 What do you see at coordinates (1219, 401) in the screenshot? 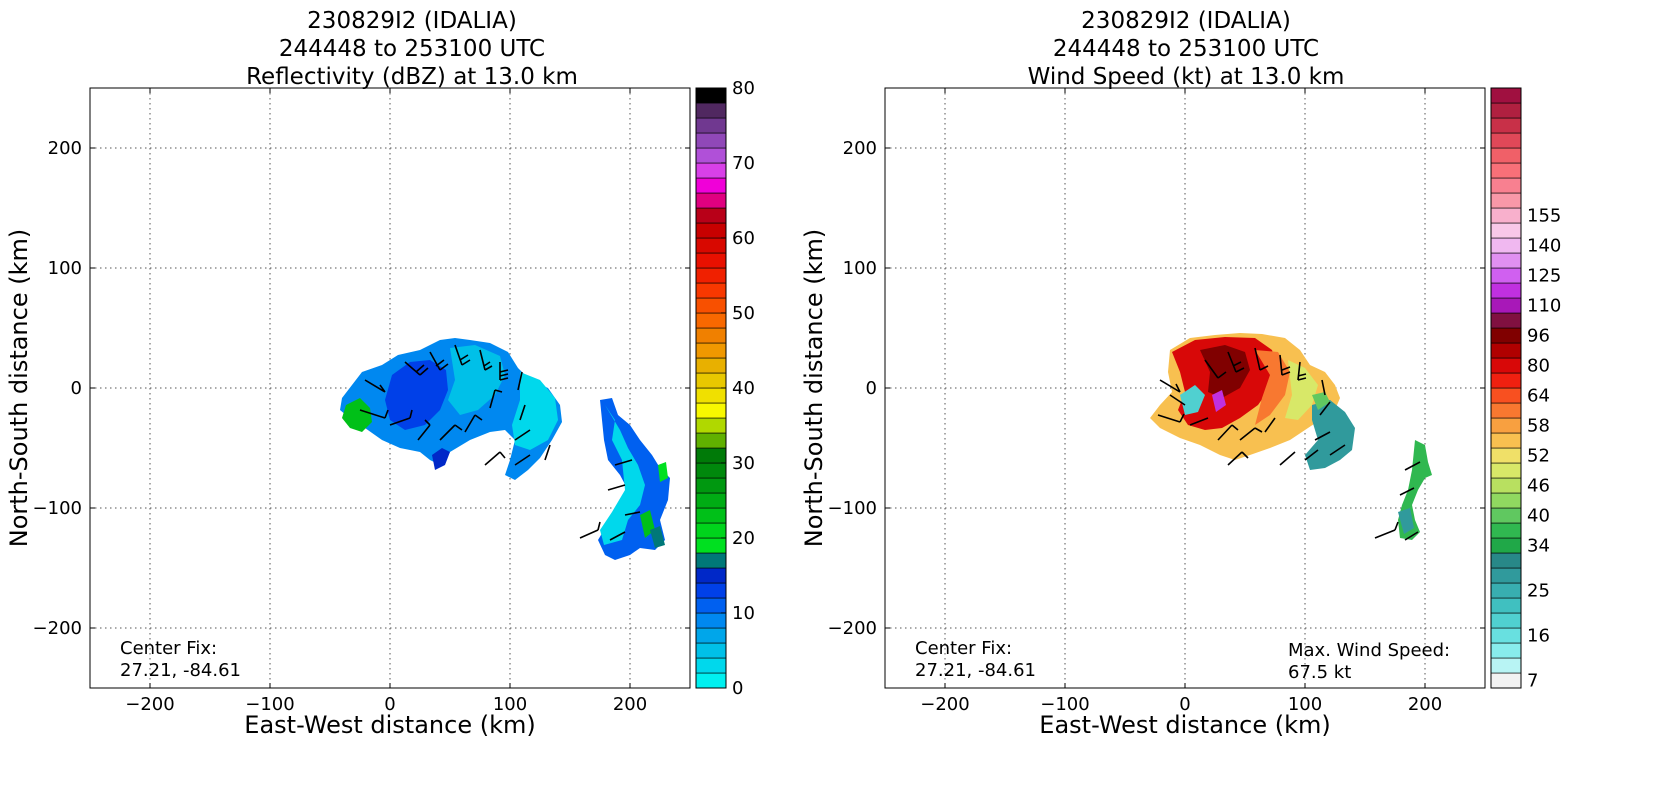
I see `windspeed-field-purple` at bounding box center [1219, 401].